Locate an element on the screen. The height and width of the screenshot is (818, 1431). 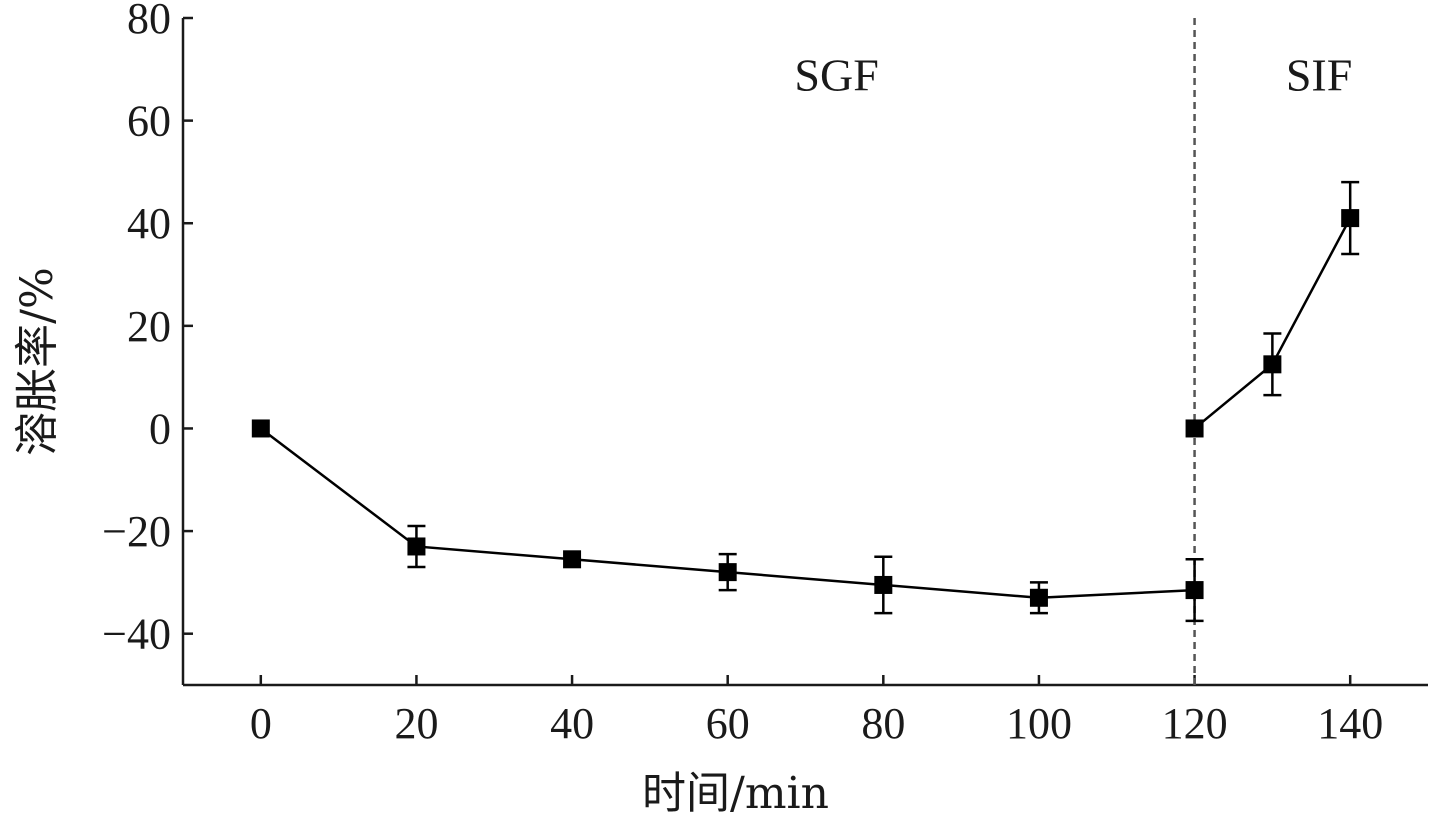
y-tick-label: 40 is located at coordinates (149, 223).